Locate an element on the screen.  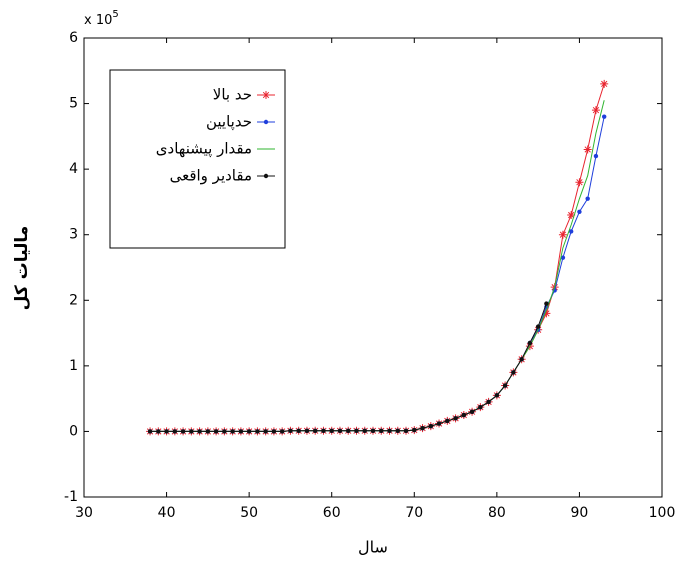
y-tick-label: 1 is located at coordinates (73, 366).